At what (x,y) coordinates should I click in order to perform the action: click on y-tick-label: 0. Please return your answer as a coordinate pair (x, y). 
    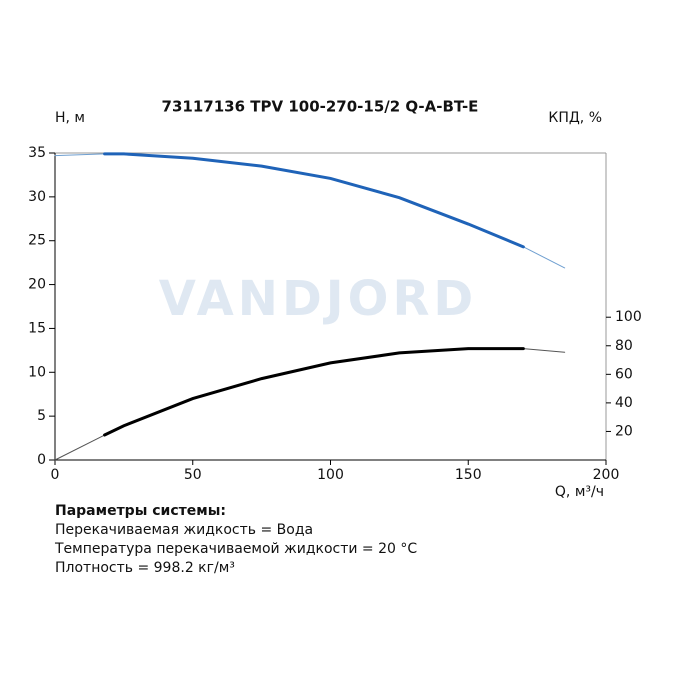
    Looking at the image, I should click on (41, 460).